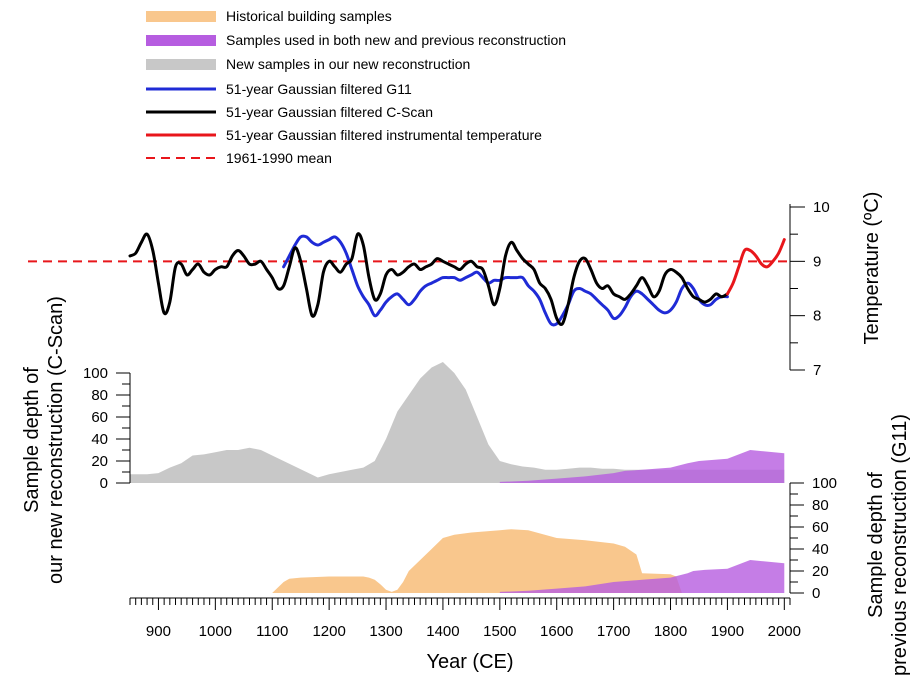 Image resolution: width=916 pixels, height=699 pixels. Describe the element at coordinates (32, 440) in the screenshot. I see `depth-new-axis-title-line1: Sample depth of` at that location.